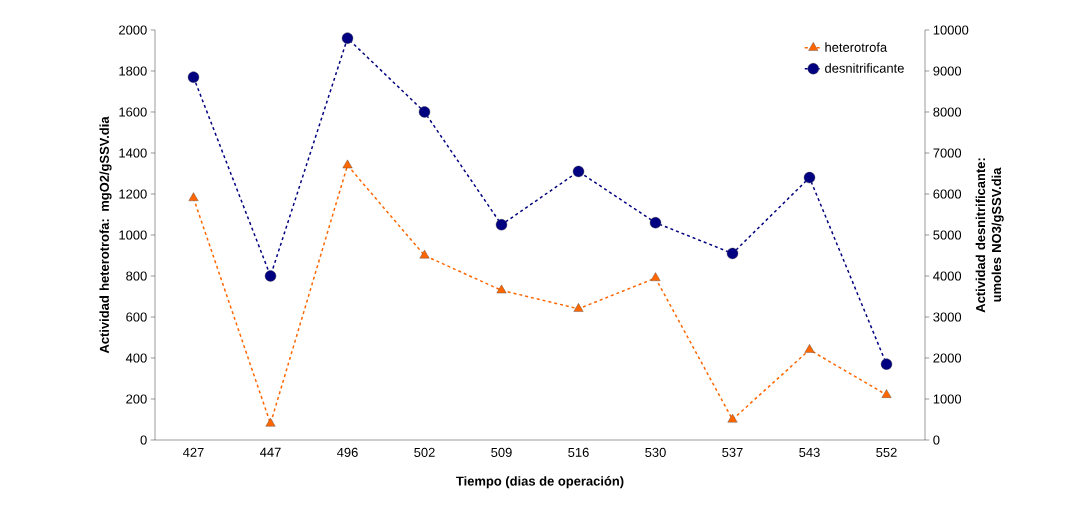  What do you see at coordinates (105, 235) in the screenshot?
I see `y-axis-title: Actividad heterotrofa: mgO2/gSSV.dia` at bounding box center [105, 235].